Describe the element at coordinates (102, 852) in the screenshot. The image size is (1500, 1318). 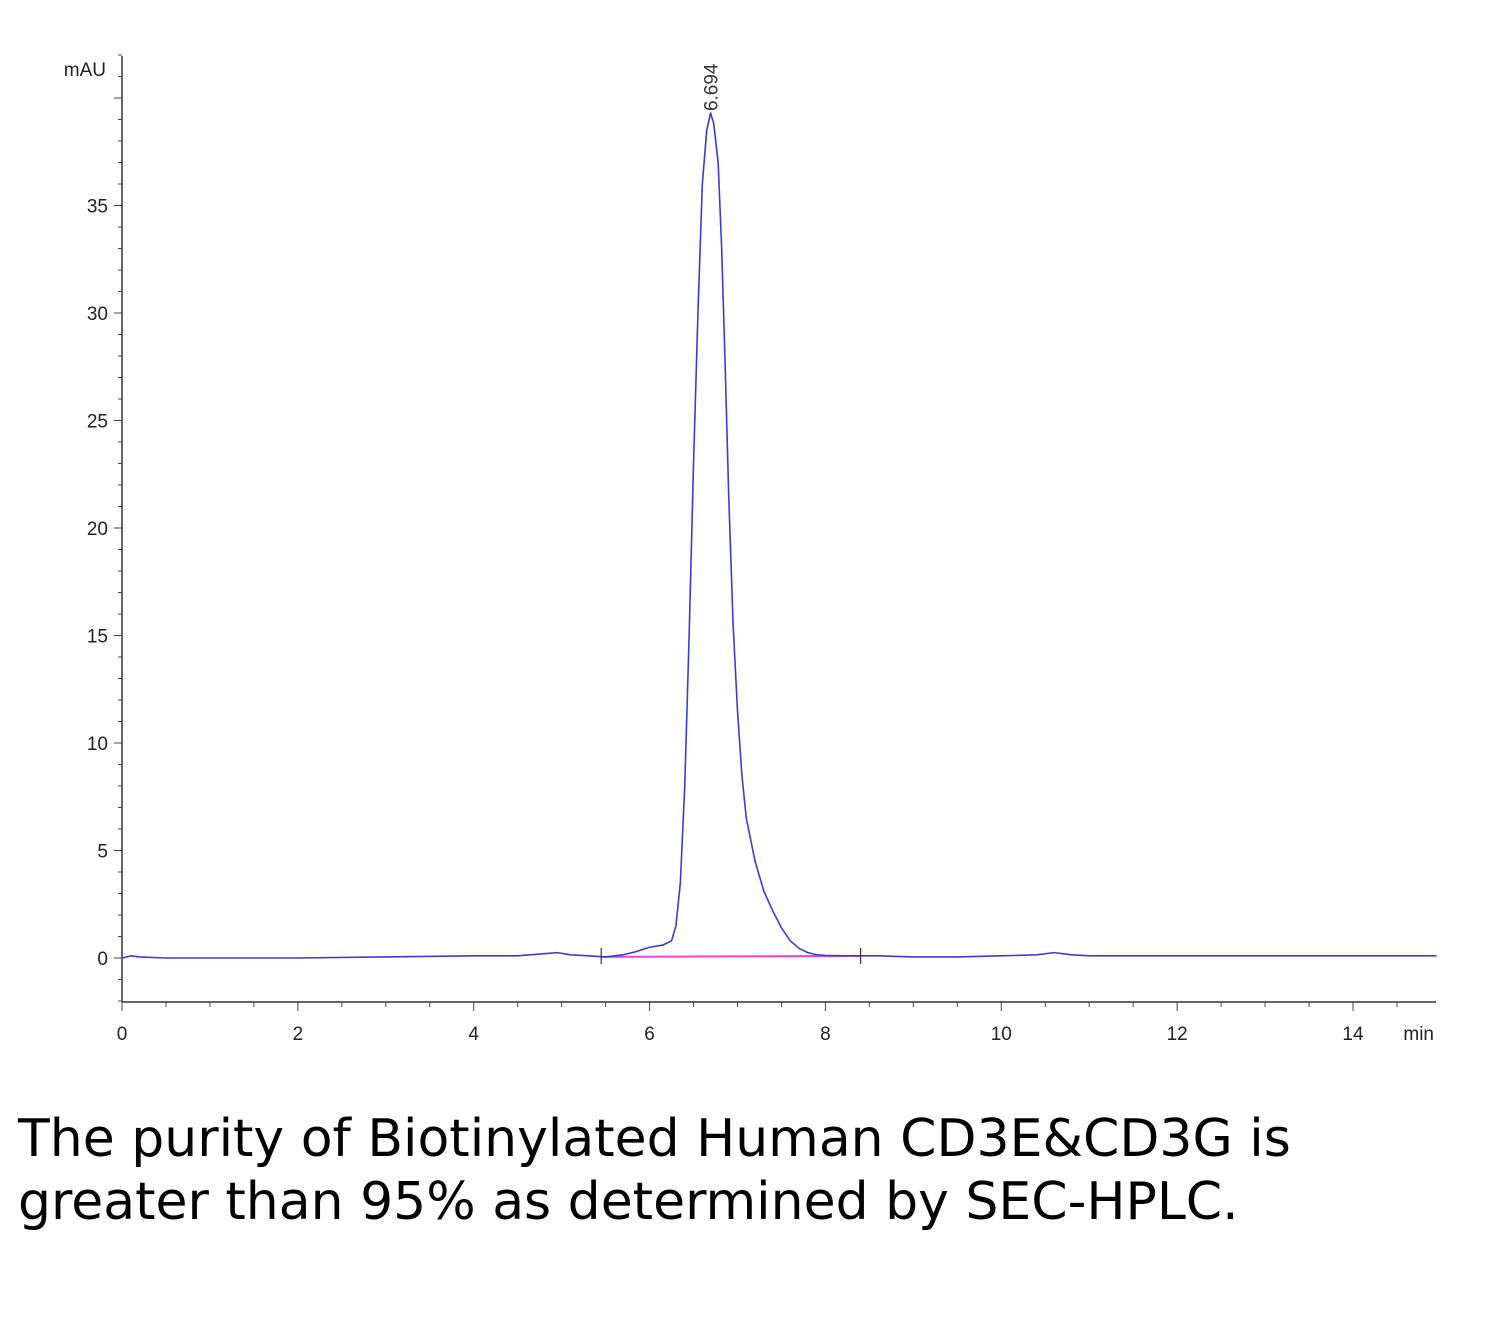
I see `y-tick-label: 5` at that location.